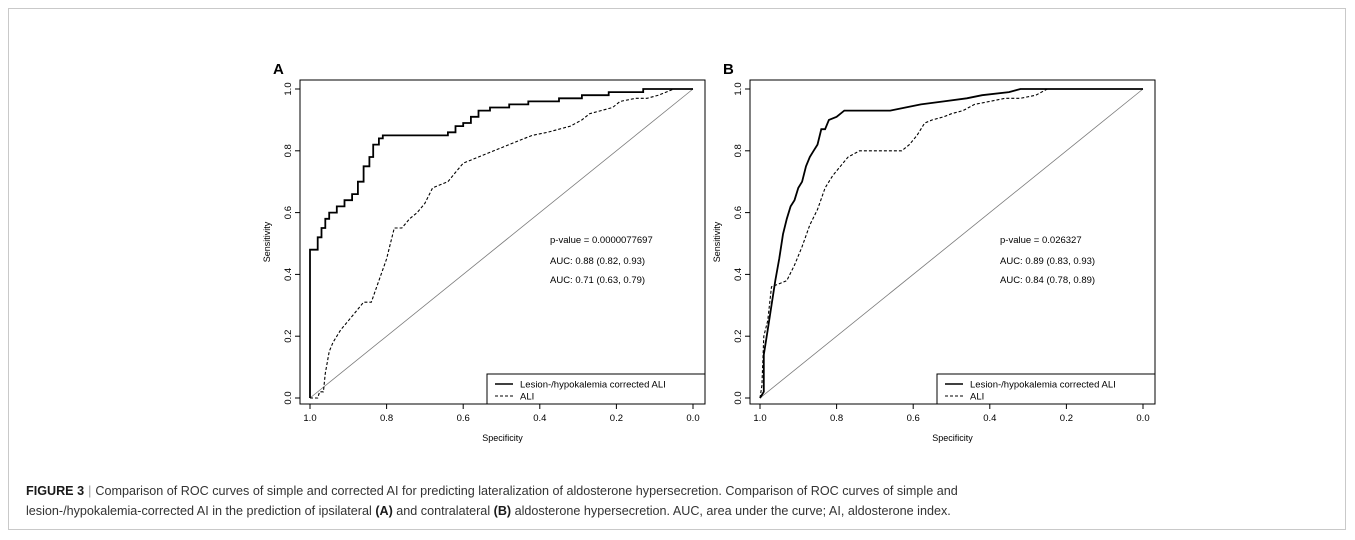 This screenshot has height=540, width=1355. Describe the element at coordinates (597, 261) in the screenshot. I see `auc-annotation: AUC: 0.88 (0.82, 0.93)` at that location.